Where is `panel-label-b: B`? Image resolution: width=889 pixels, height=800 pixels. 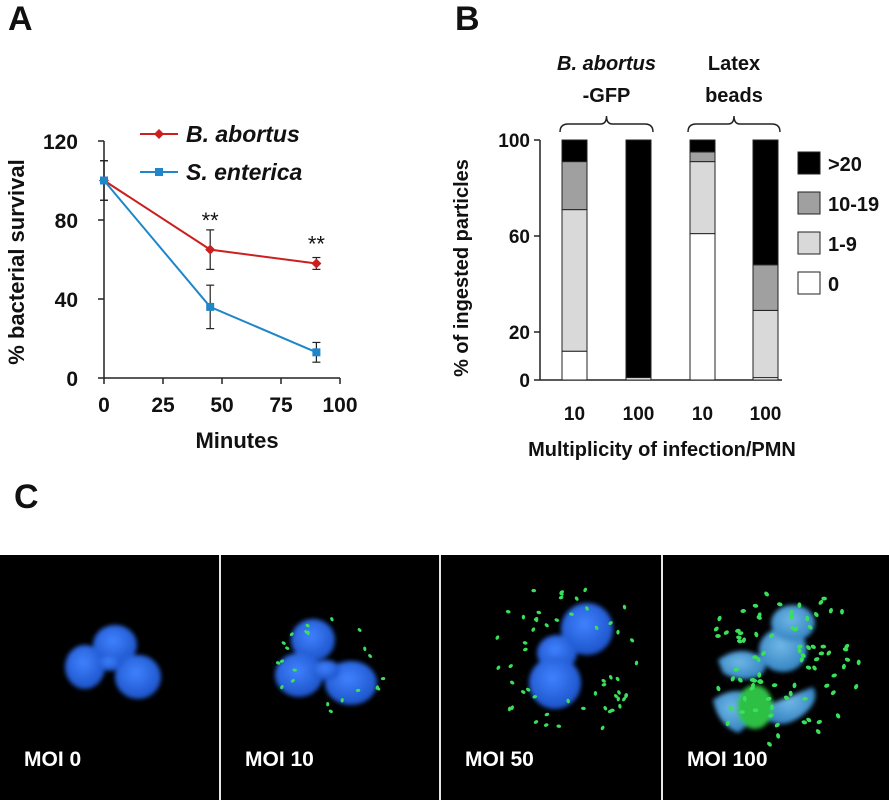
panel-label-b: B is located at coordinates (467, 19).